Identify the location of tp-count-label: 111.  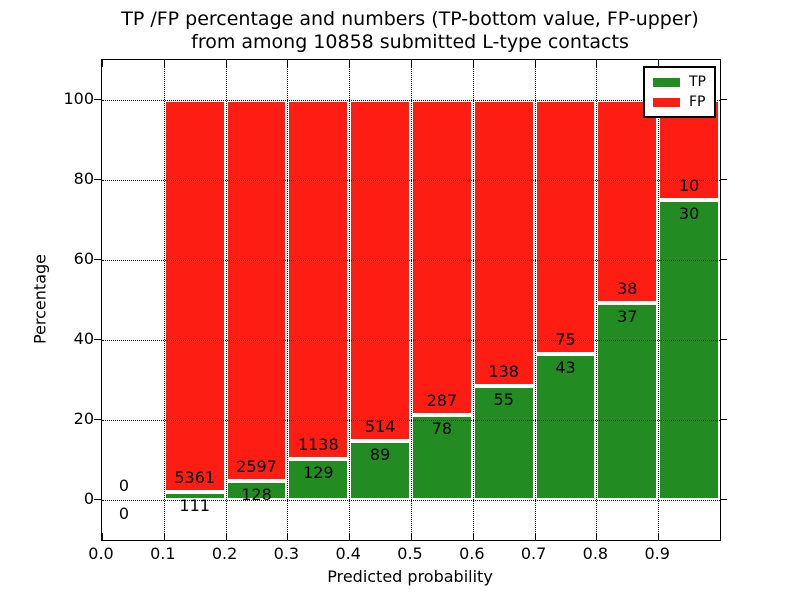
(194, 505).